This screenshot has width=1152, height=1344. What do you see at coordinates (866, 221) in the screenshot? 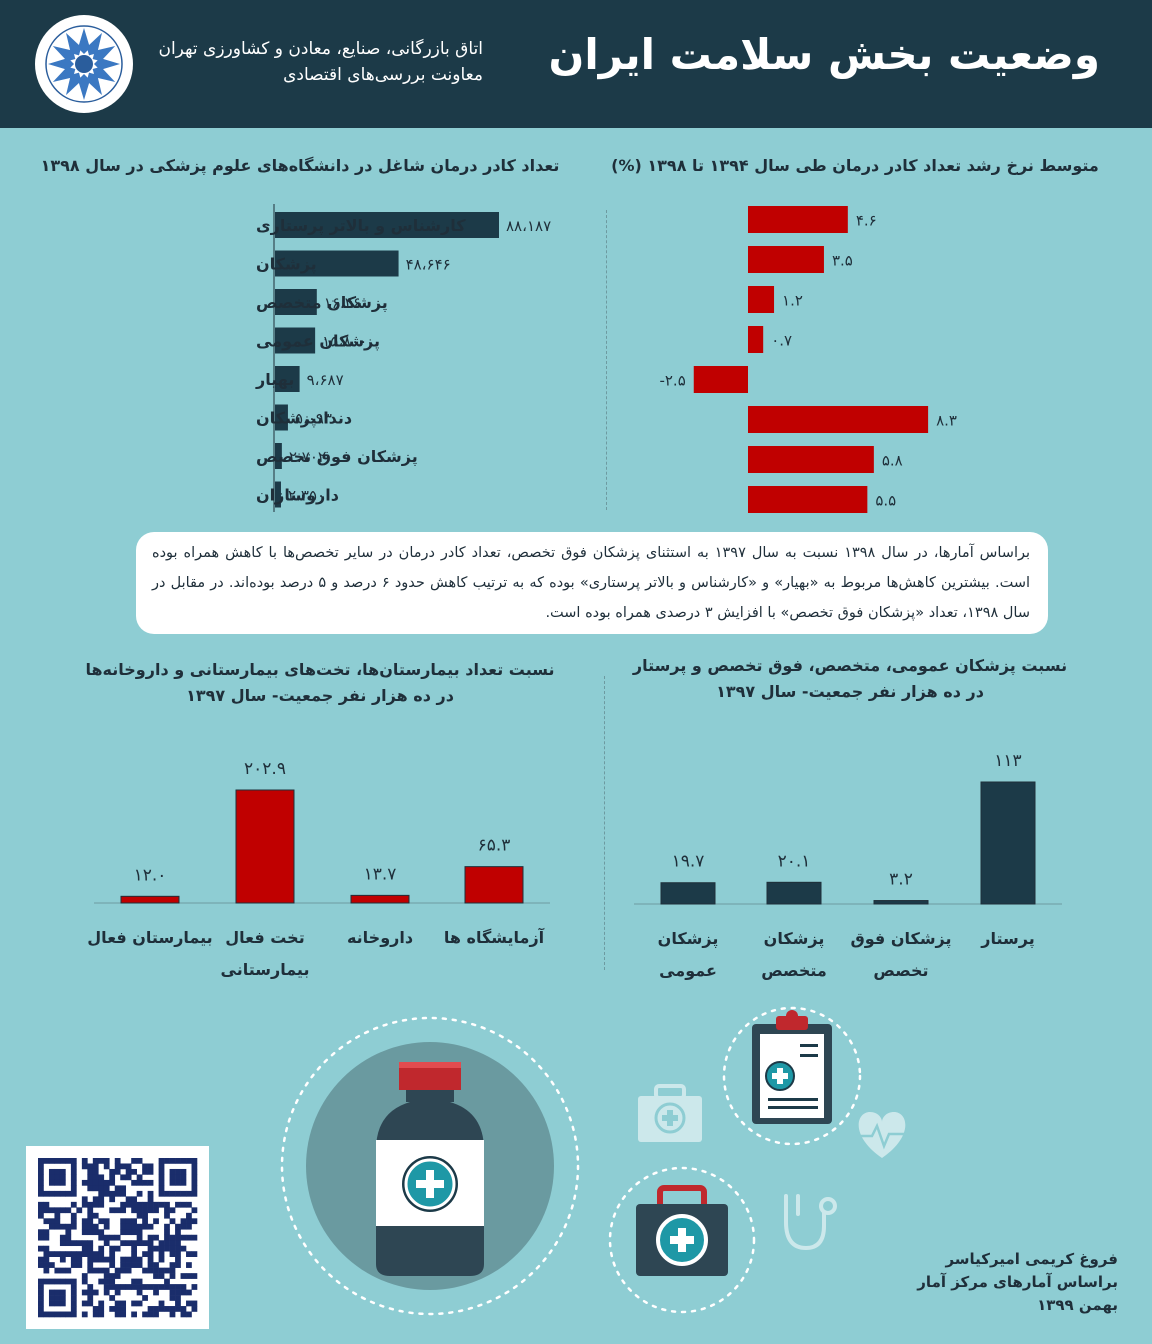
I see `chart-2-data-label: ۴.۶` at bounding box center [866, 221].